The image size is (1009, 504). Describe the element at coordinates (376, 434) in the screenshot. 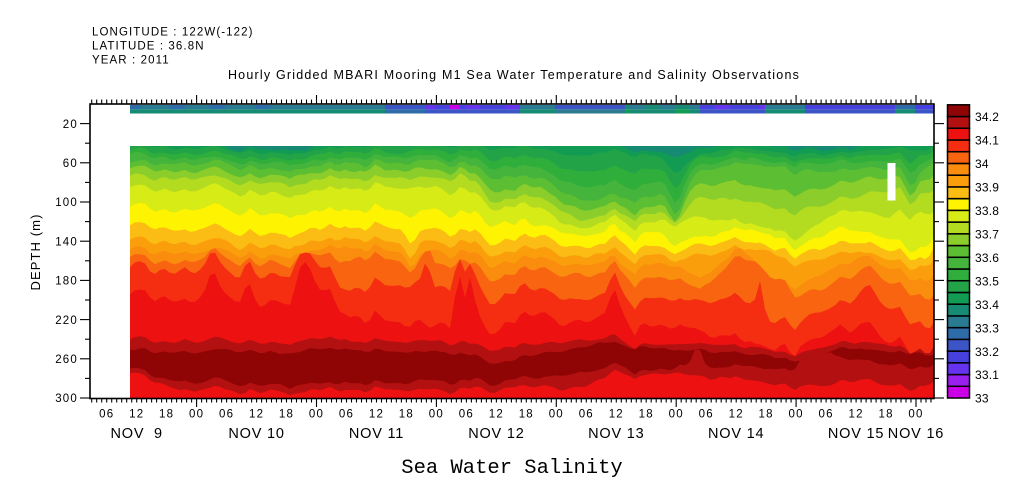

I see `svg-text: NOV 11` at that location.